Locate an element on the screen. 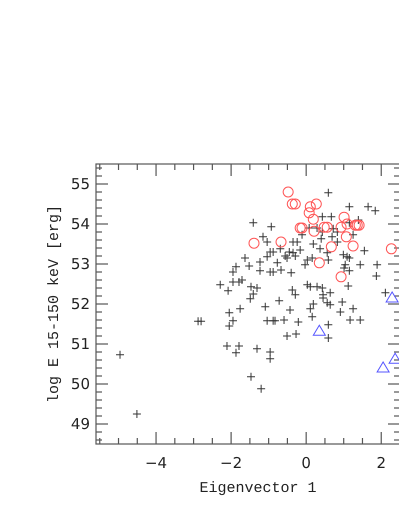 The image size is (399, 516). x-axis-title: Eigenvector 1 is located at coordinates (258, 488).